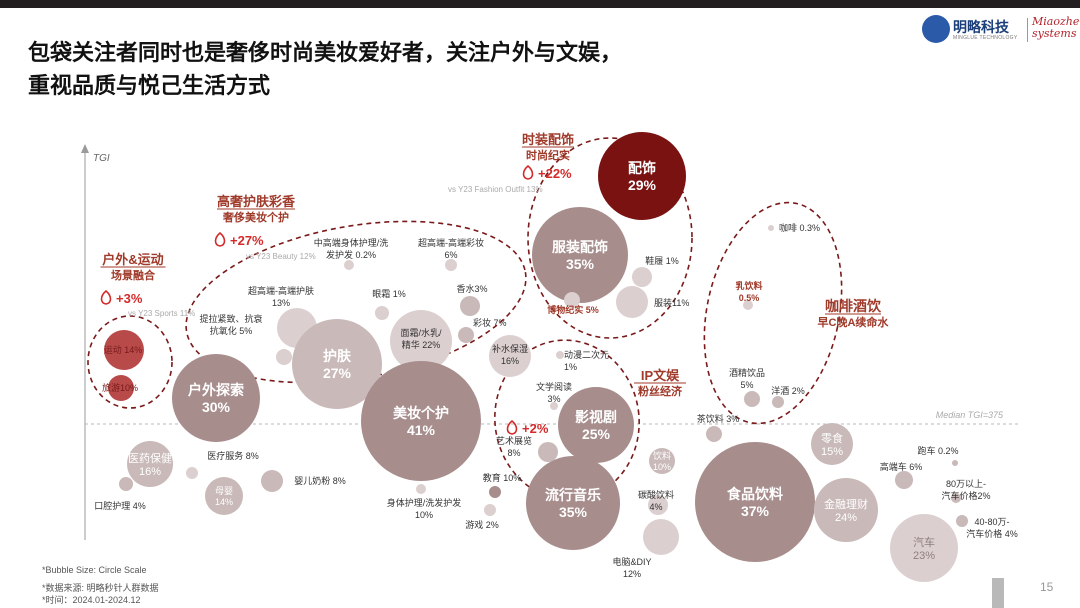  I want to click on callout-compare-1: vs Y23 Beauty 12%, so click(281, 256).